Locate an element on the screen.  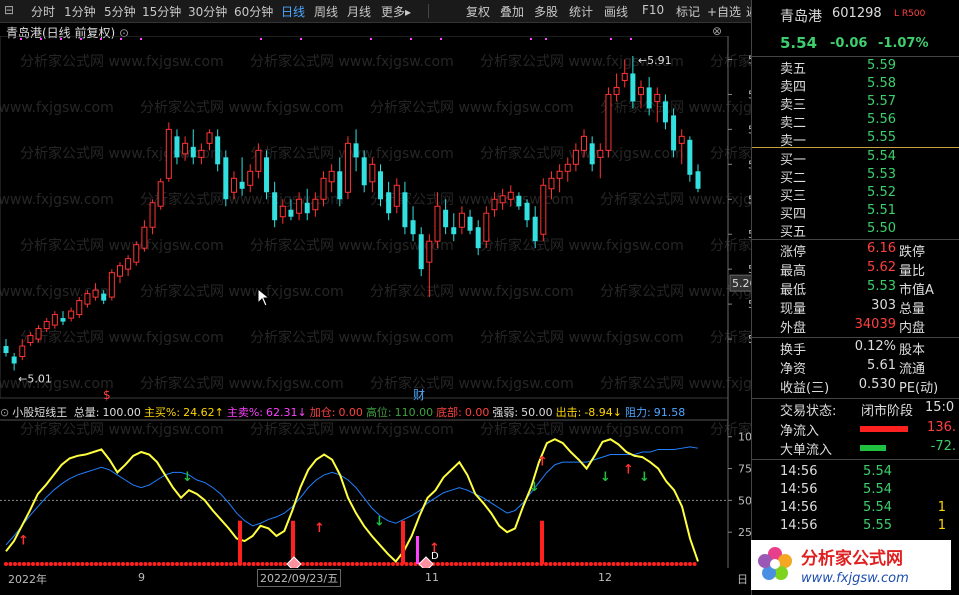
mark-button: 标记 is located at coordinates (688, 12).